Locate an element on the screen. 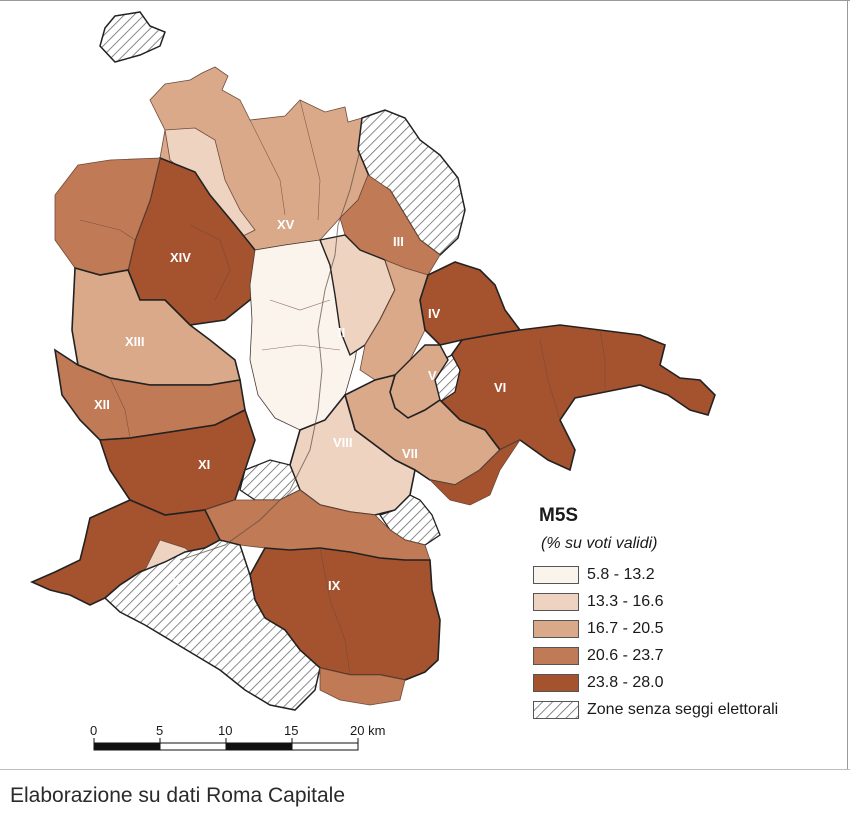 This screenshot has width=850, height=818. legend-label-class-1: 5.8 - 13.2 is located at coordinates (621, 574).